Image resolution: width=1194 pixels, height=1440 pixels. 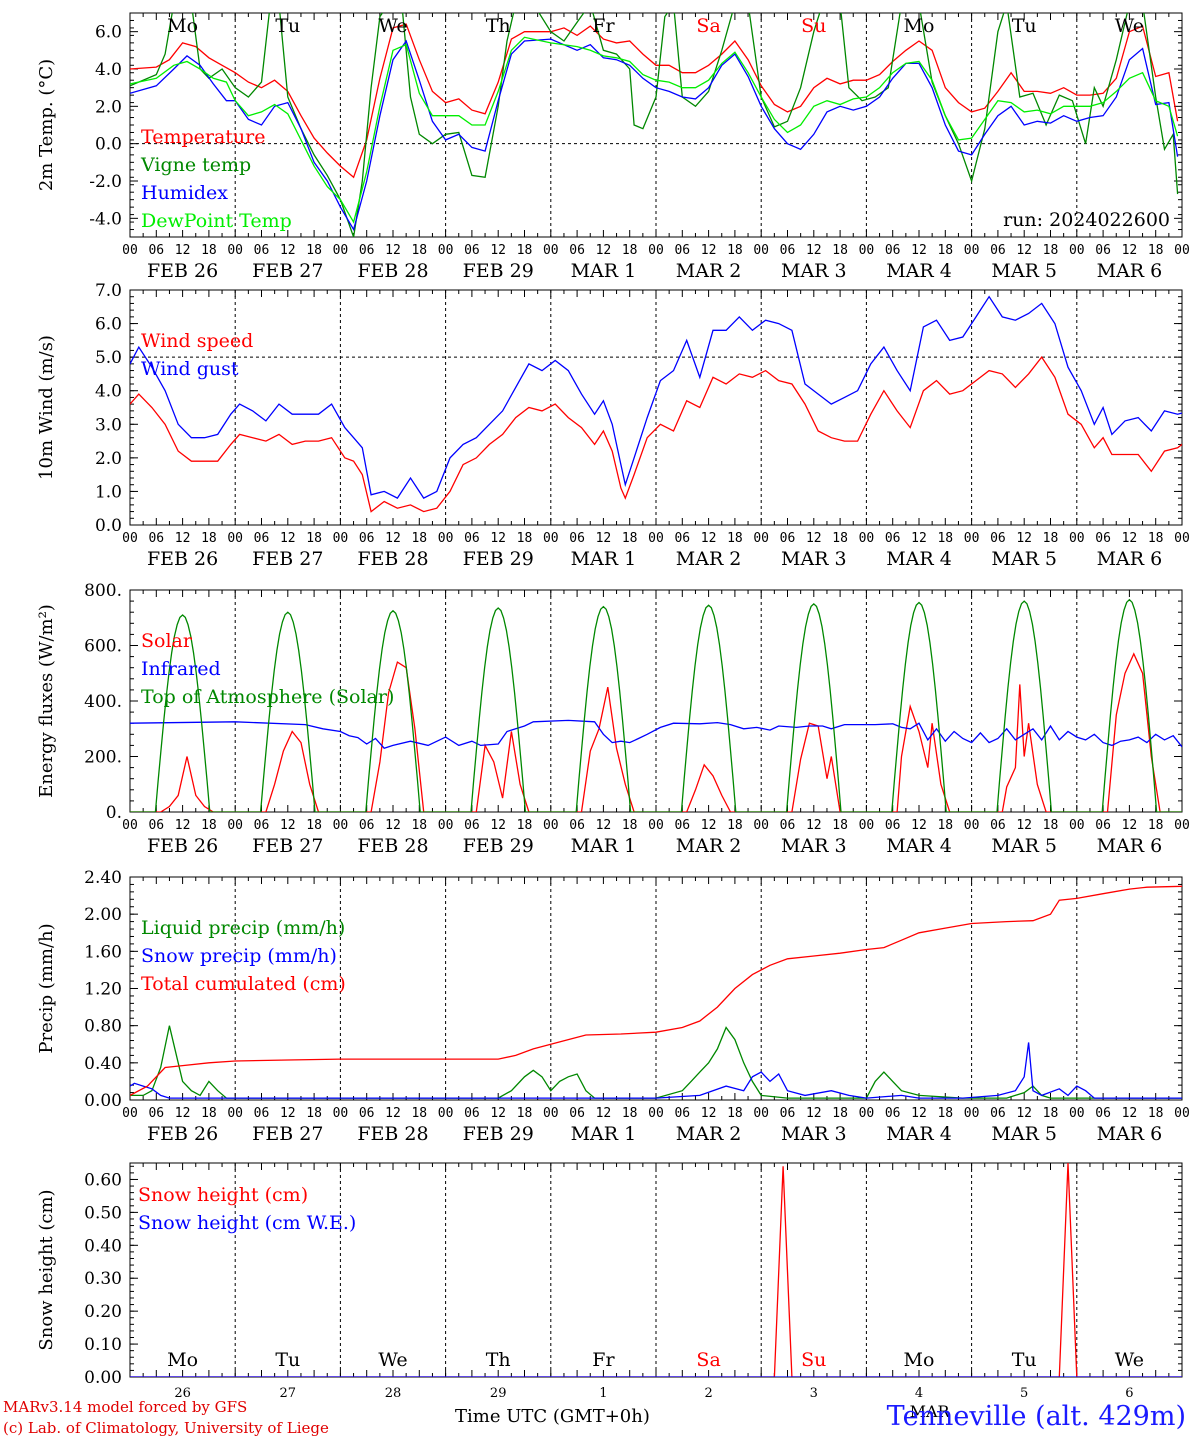 What do you see at coordinates (498, 26) in the screenshot?
I see `weekday-label: Th` at bounding box center [498, 26].